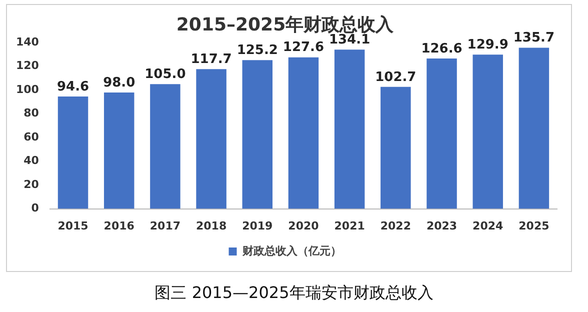 The height and width of the screenshot is (312, 588). I want to click on text: 98.0, so click(119, 82).